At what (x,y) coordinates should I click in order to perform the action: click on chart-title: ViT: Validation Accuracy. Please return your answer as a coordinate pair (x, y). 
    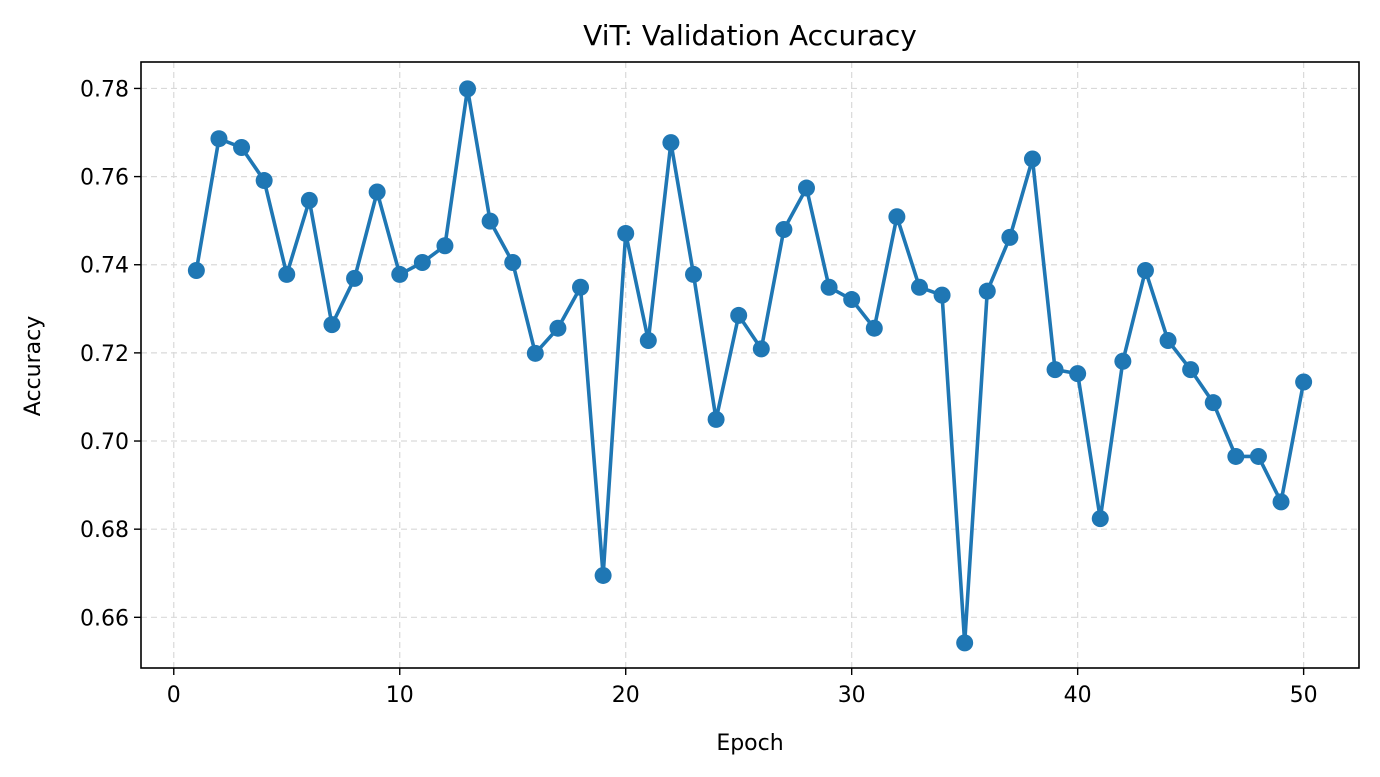
    Looking at the image, I should click on (750, 35).